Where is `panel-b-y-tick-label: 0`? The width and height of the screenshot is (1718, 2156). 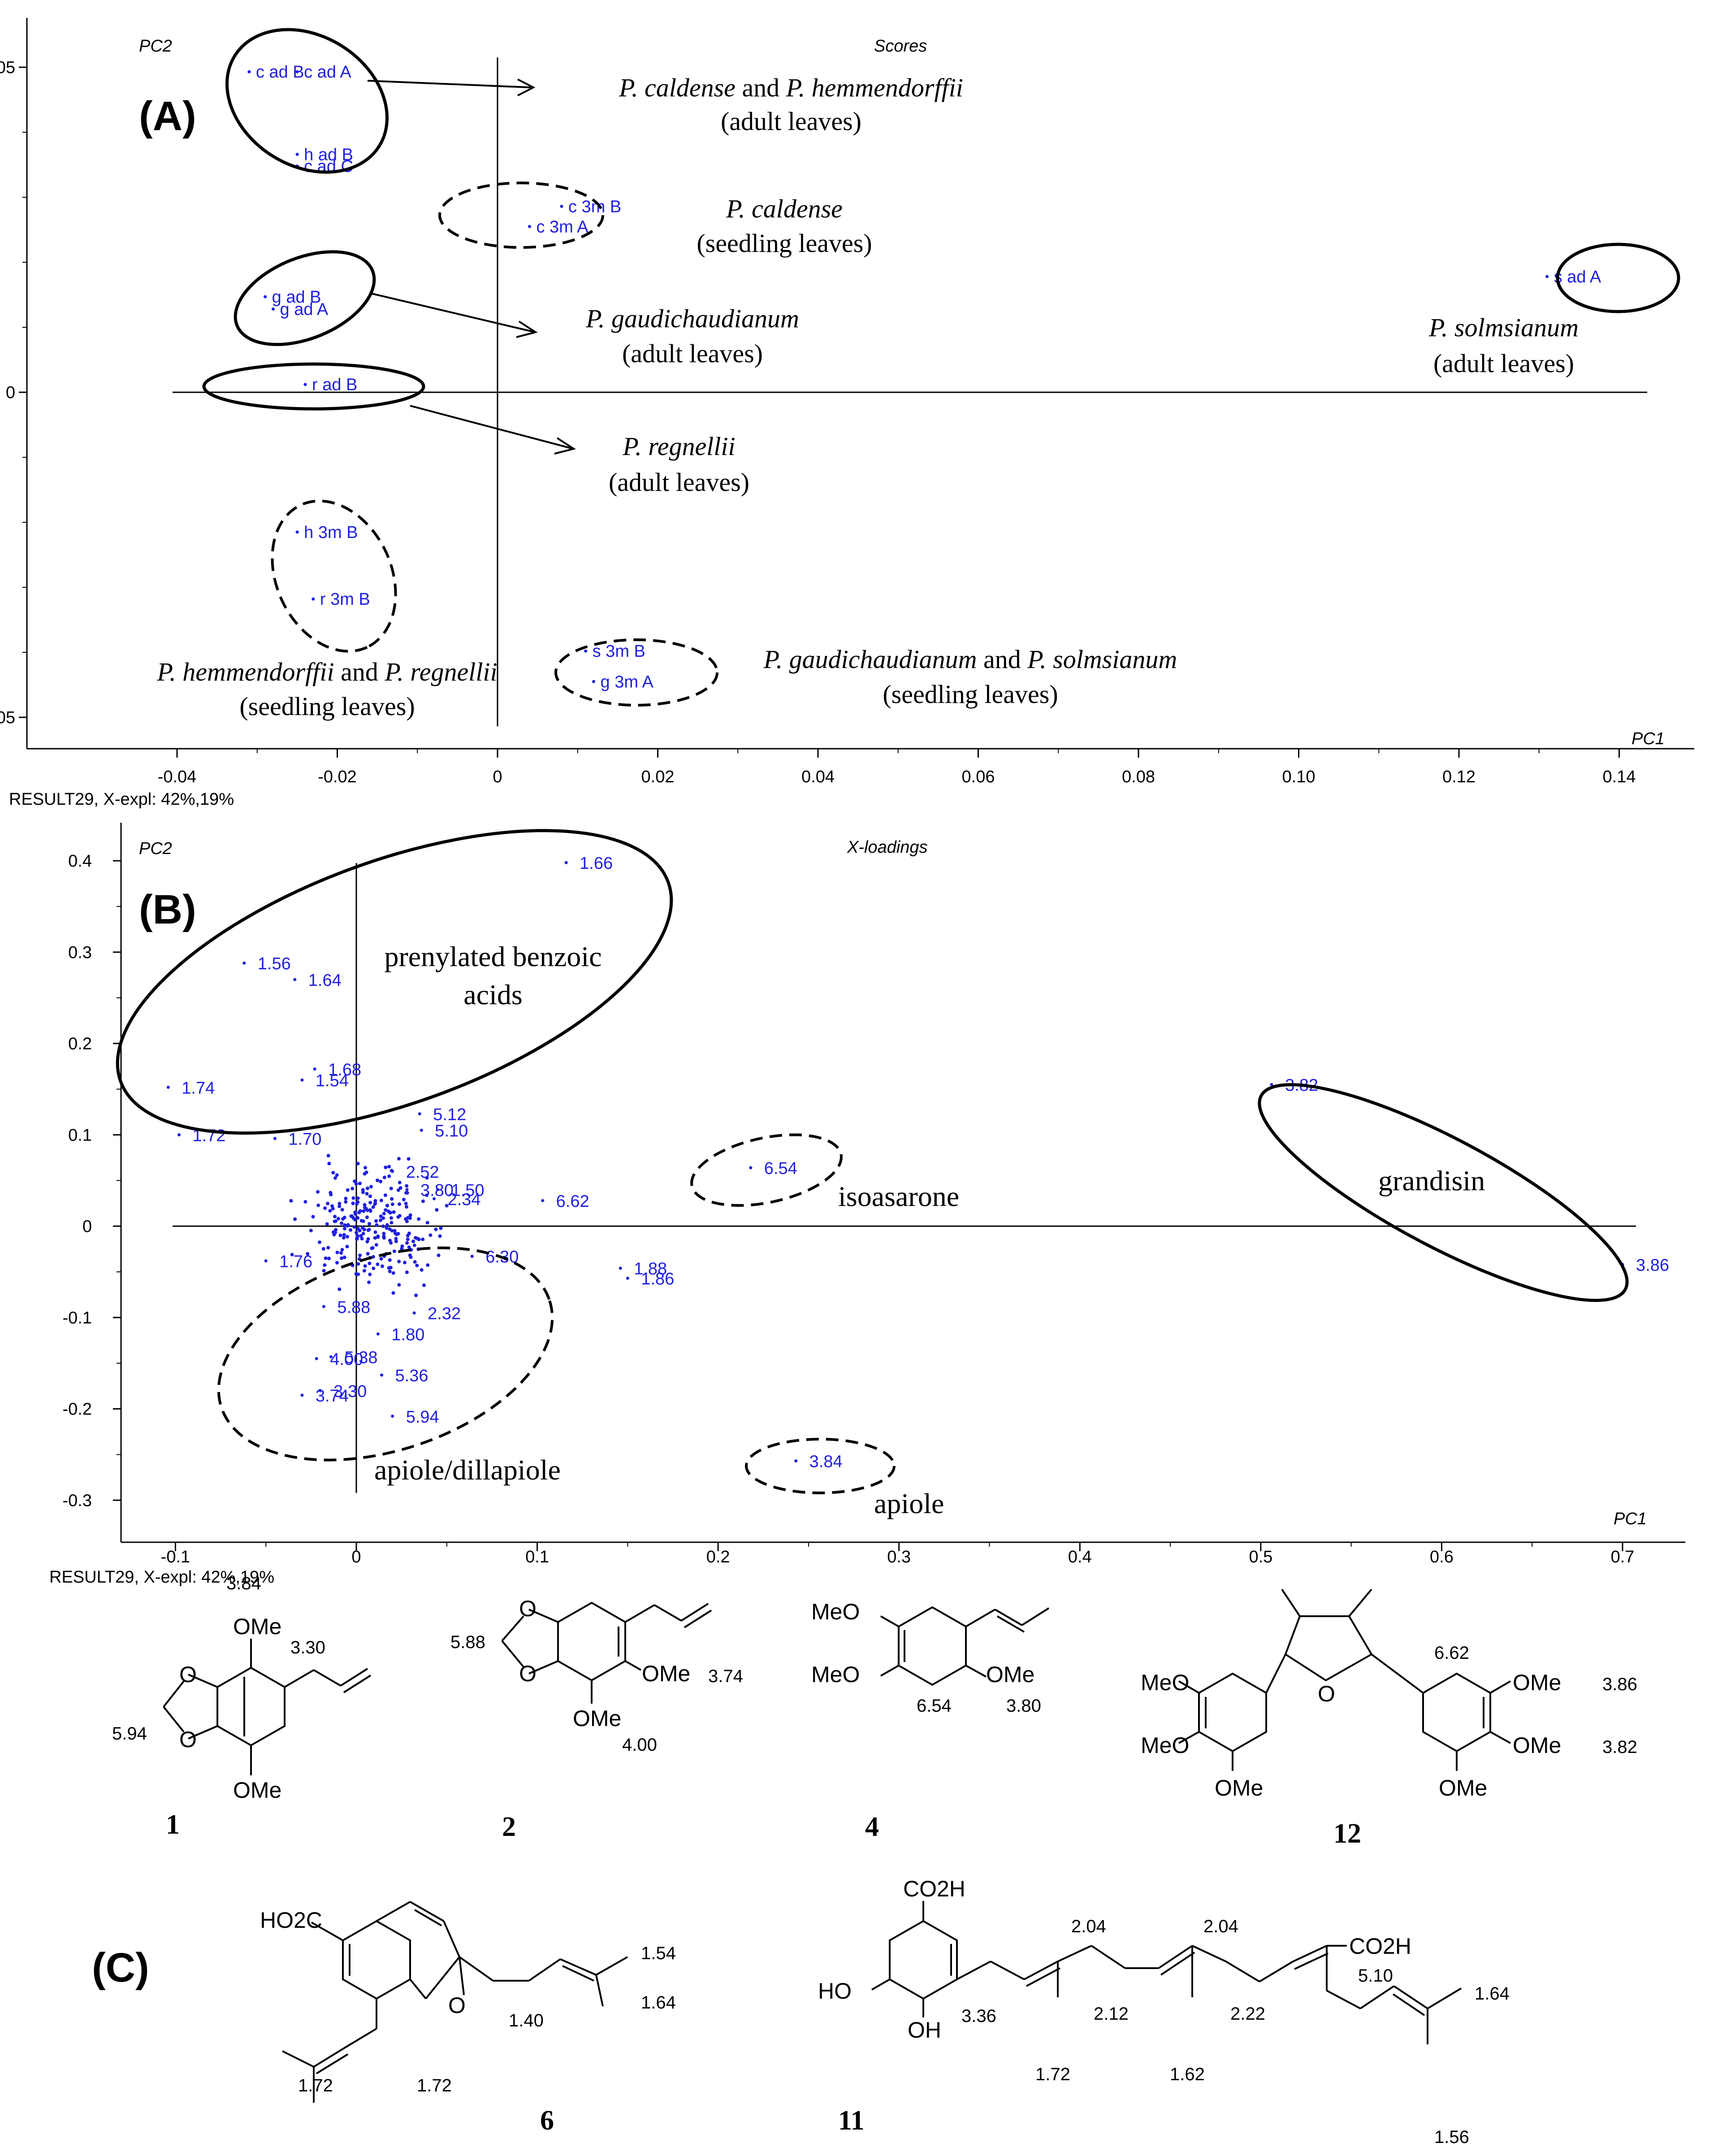
panel-b-y-tick-label: 0 is located at coordinates (87, 1226).